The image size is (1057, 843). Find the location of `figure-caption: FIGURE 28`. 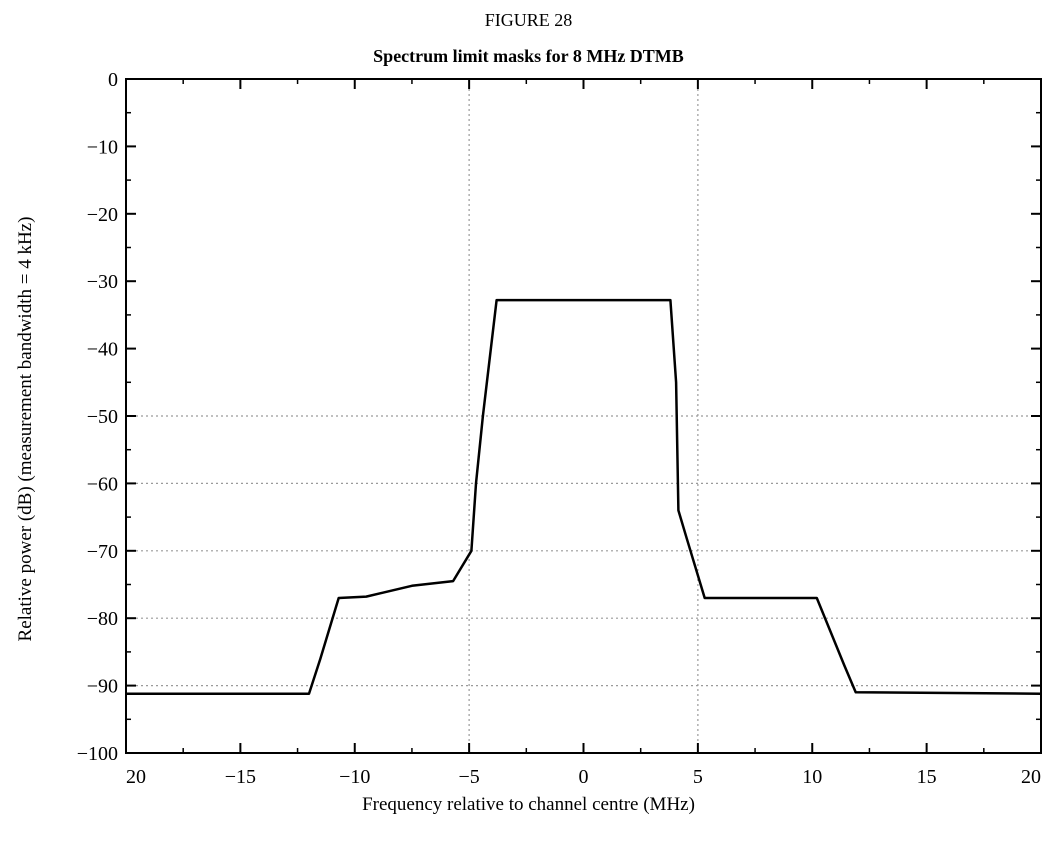

figure-caption: FIGURE 28 is located at coordinates (528, 20).